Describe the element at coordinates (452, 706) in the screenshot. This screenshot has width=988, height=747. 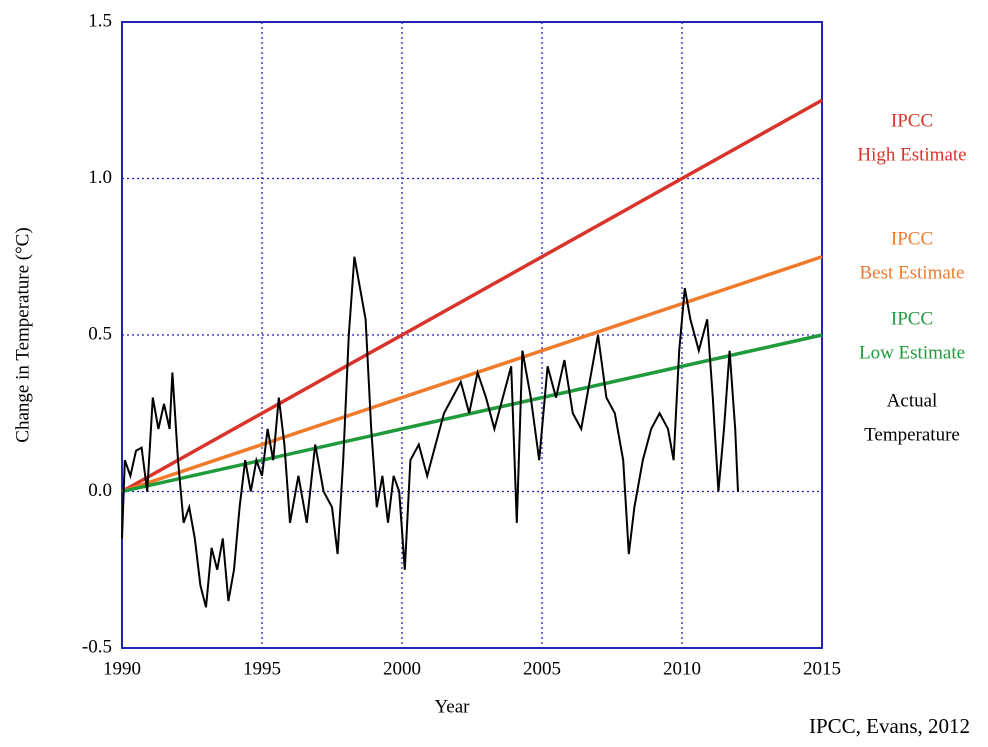
I see `x-axis-label: Year` at that location.